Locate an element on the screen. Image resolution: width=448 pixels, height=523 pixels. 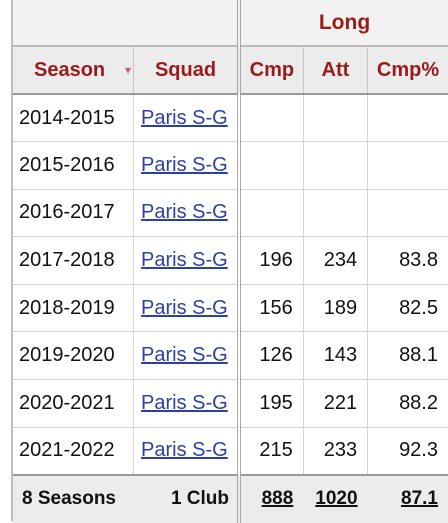
att-cell: 234 is located at coordinates (335, 260).